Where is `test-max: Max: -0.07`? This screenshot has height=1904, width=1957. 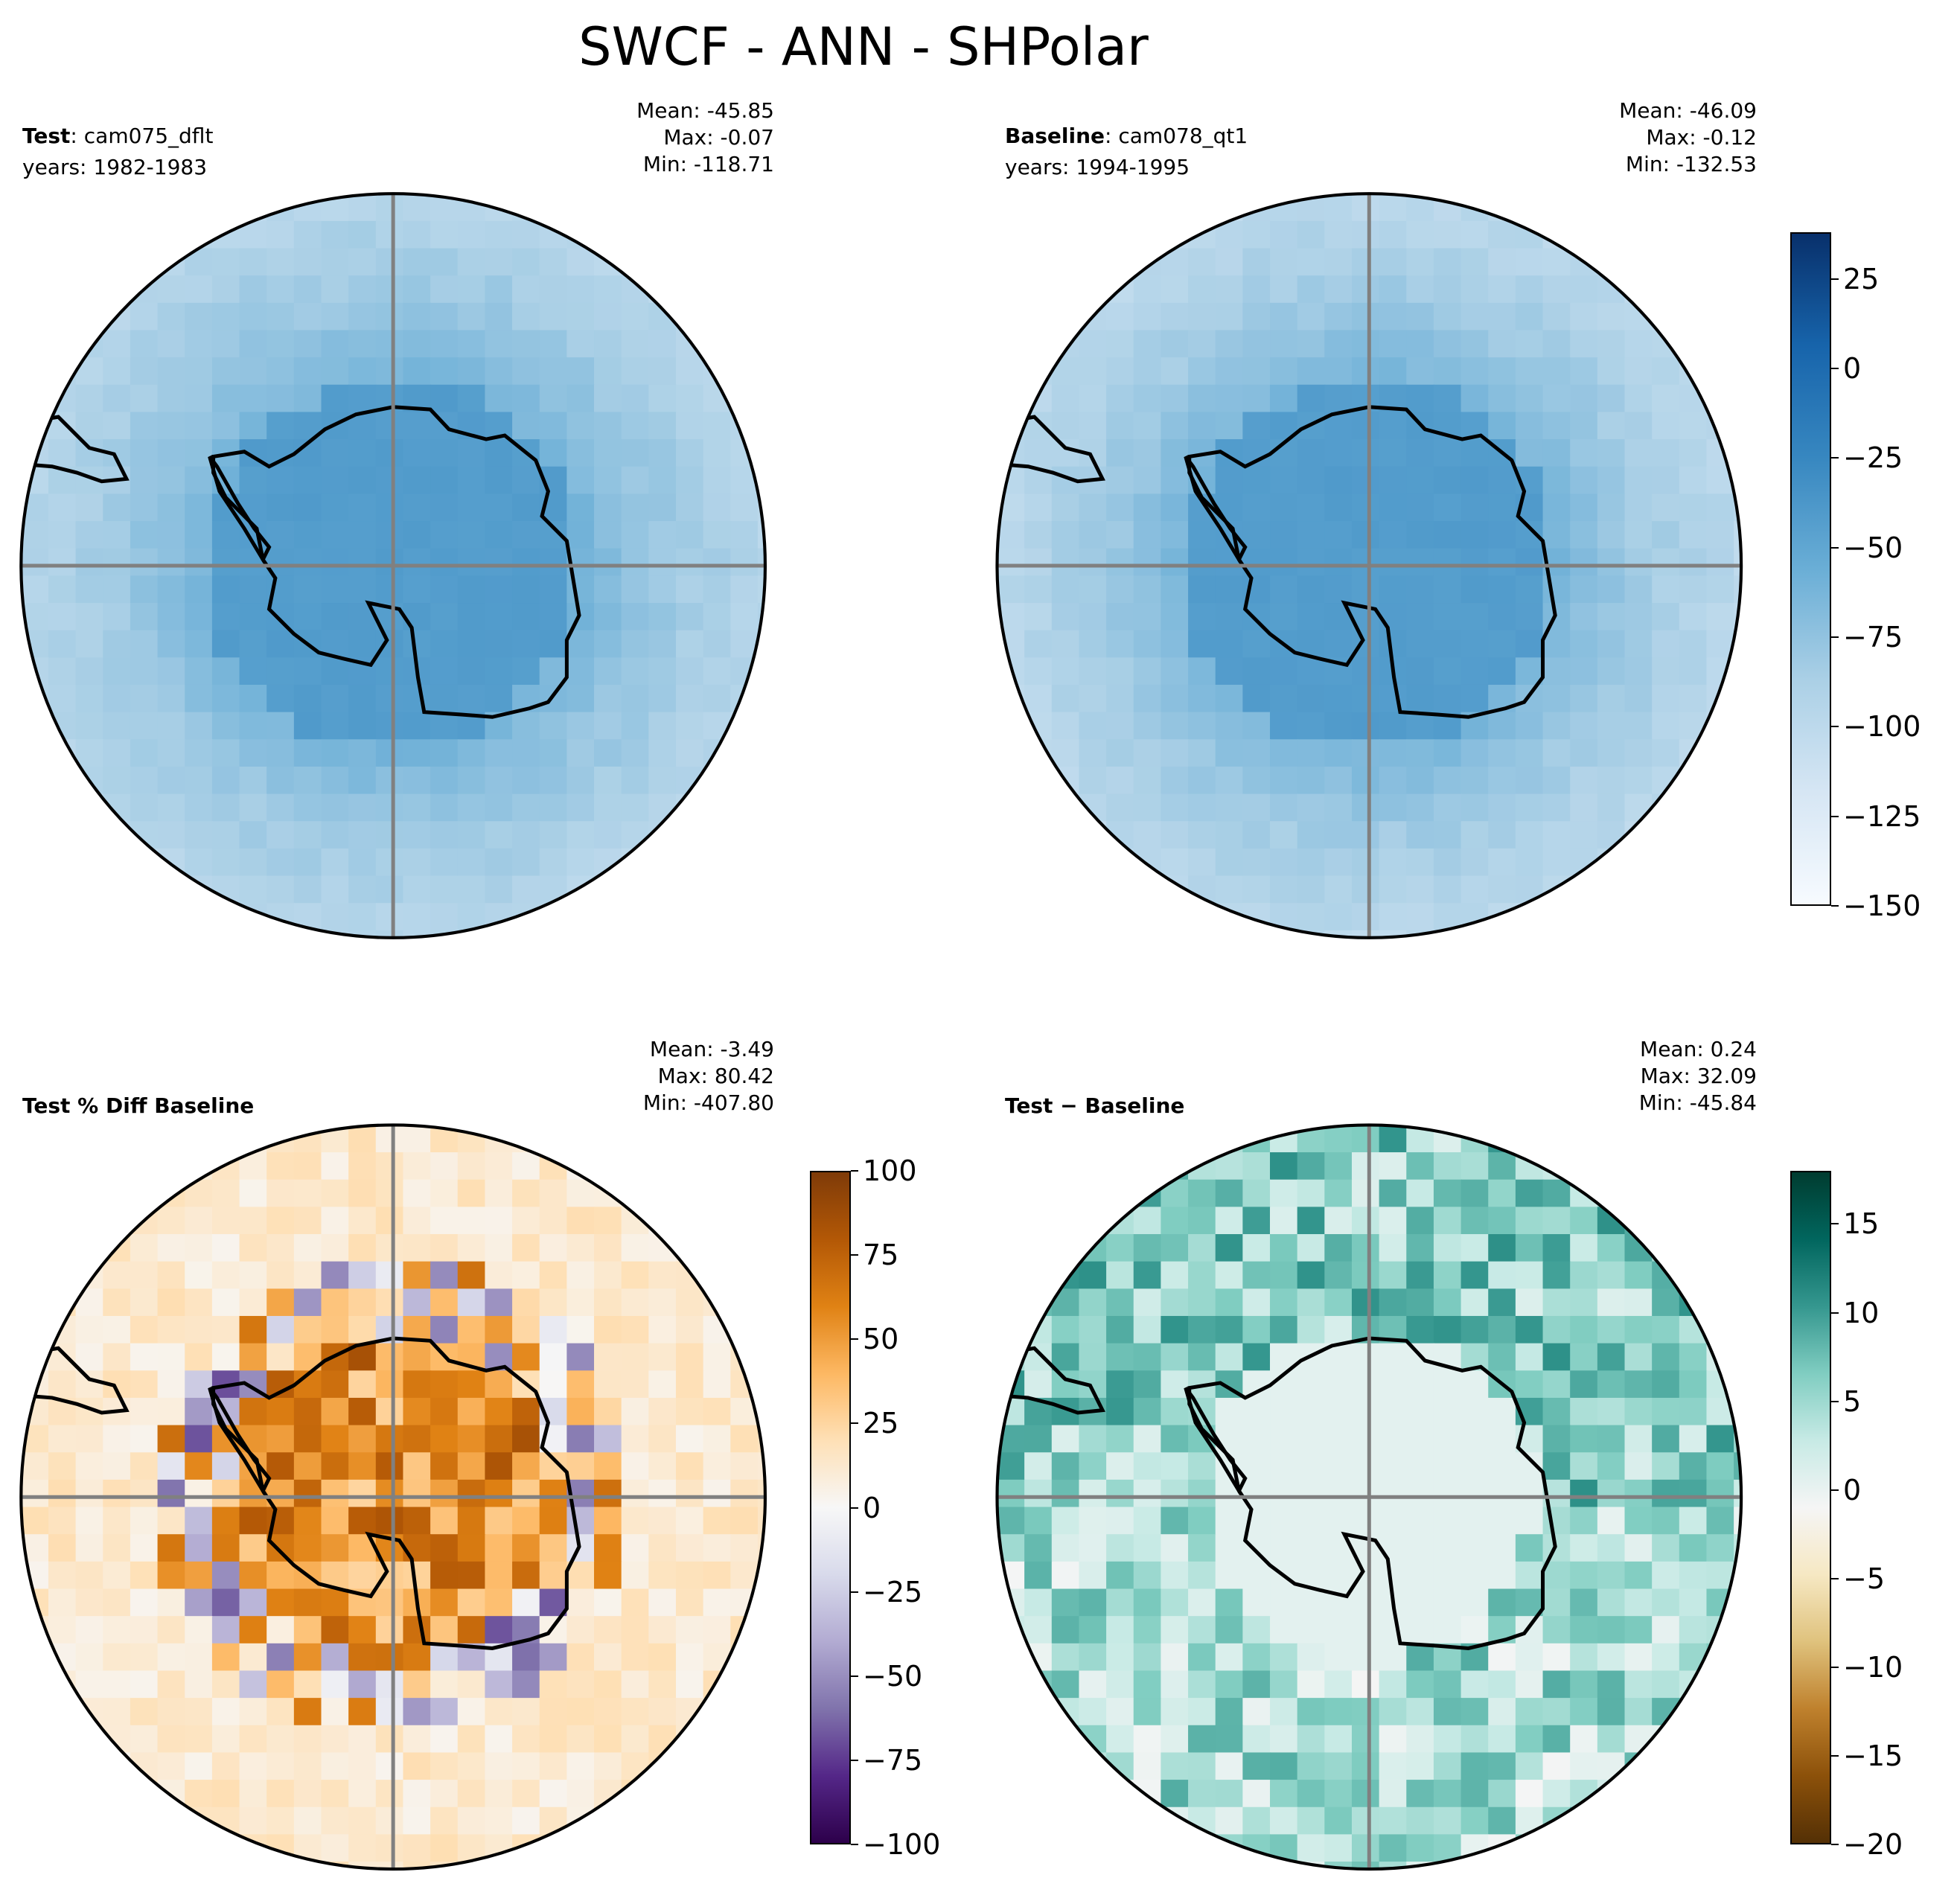
test-max: Max: -0.07 is located at coordinates (718, 137).